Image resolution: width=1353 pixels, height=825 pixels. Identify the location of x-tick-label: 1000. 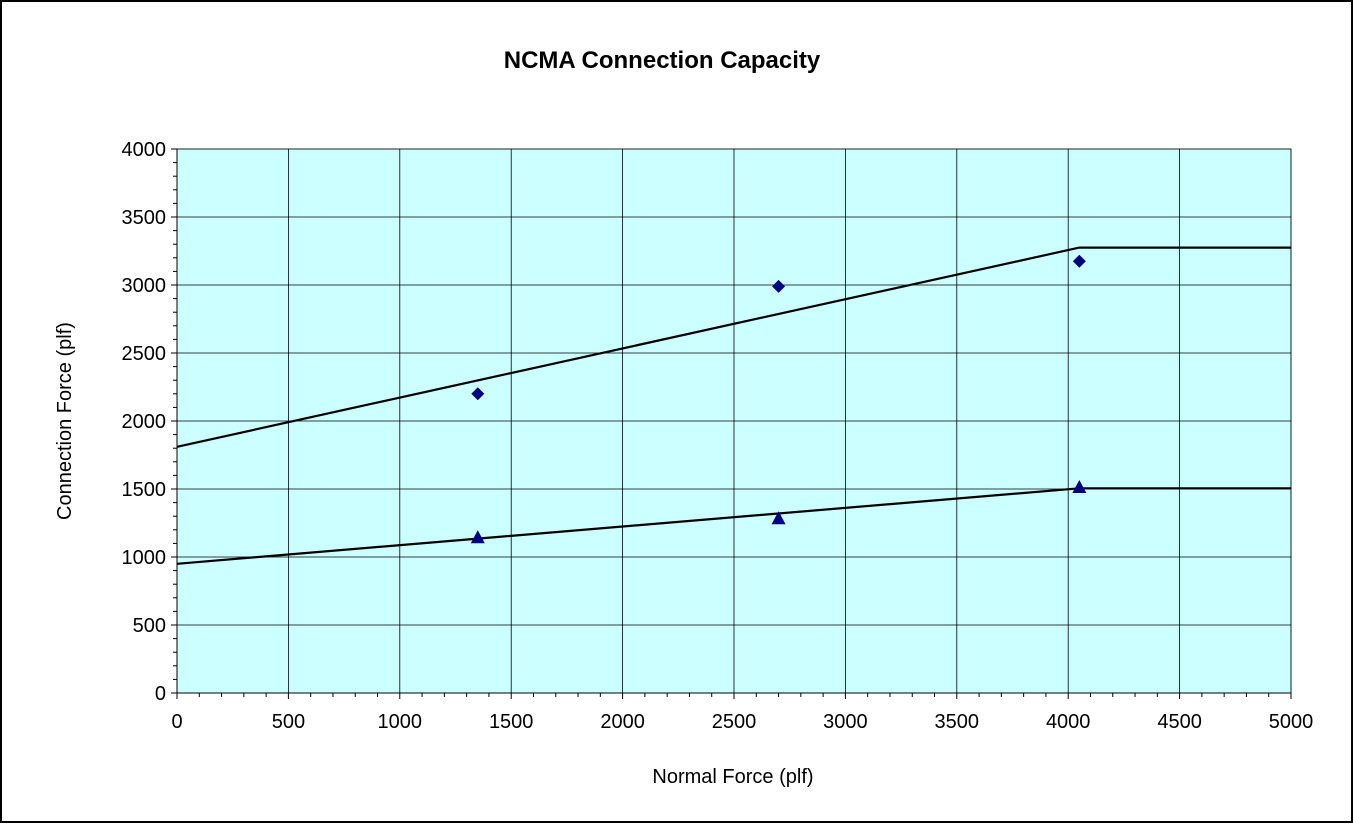
(400, 722).